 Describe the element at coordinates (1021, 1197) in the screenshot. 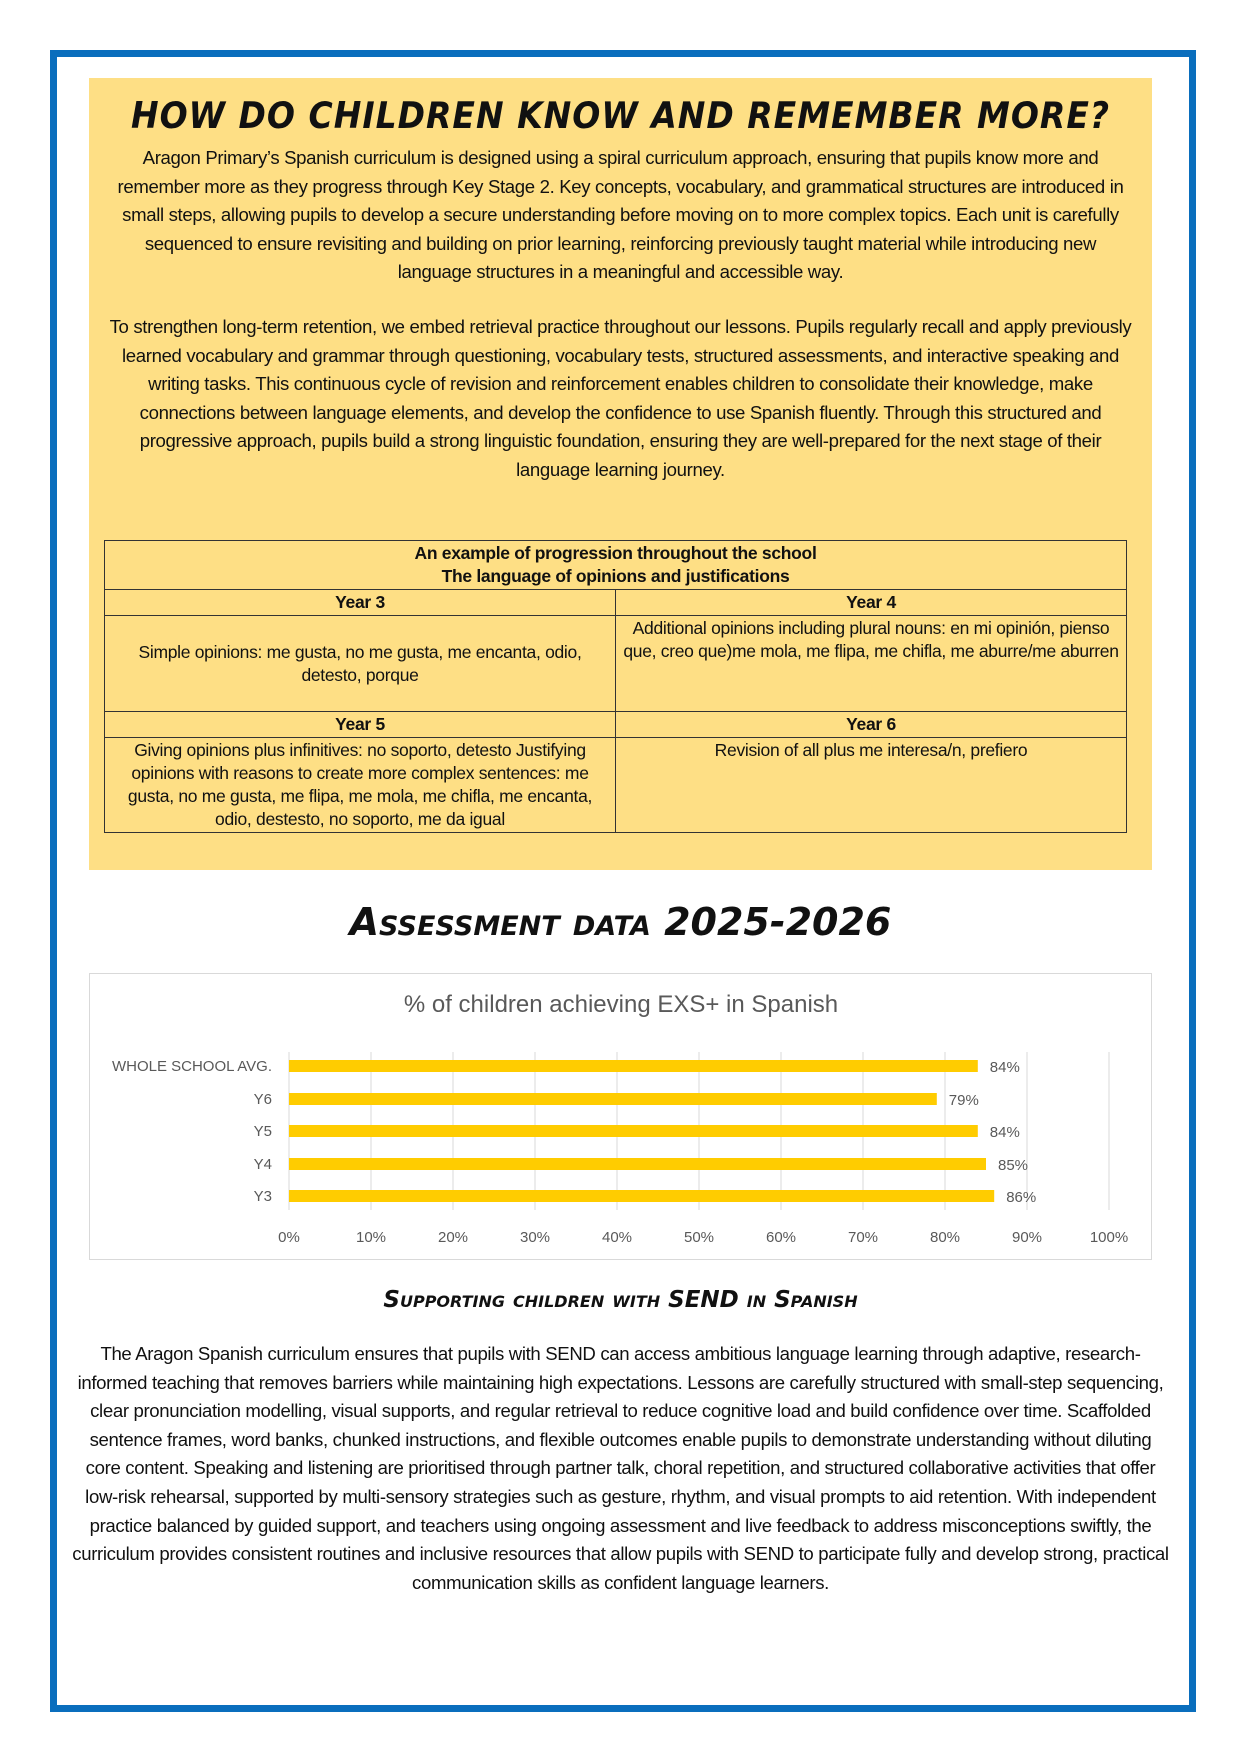

I see `data-label: 86%` at that location.